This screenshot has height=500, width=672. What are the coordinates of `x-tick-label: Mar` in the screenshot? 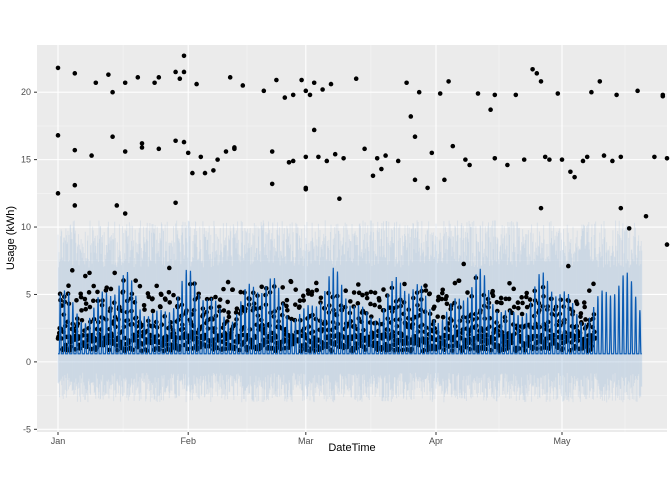 It's located at (306, 441).